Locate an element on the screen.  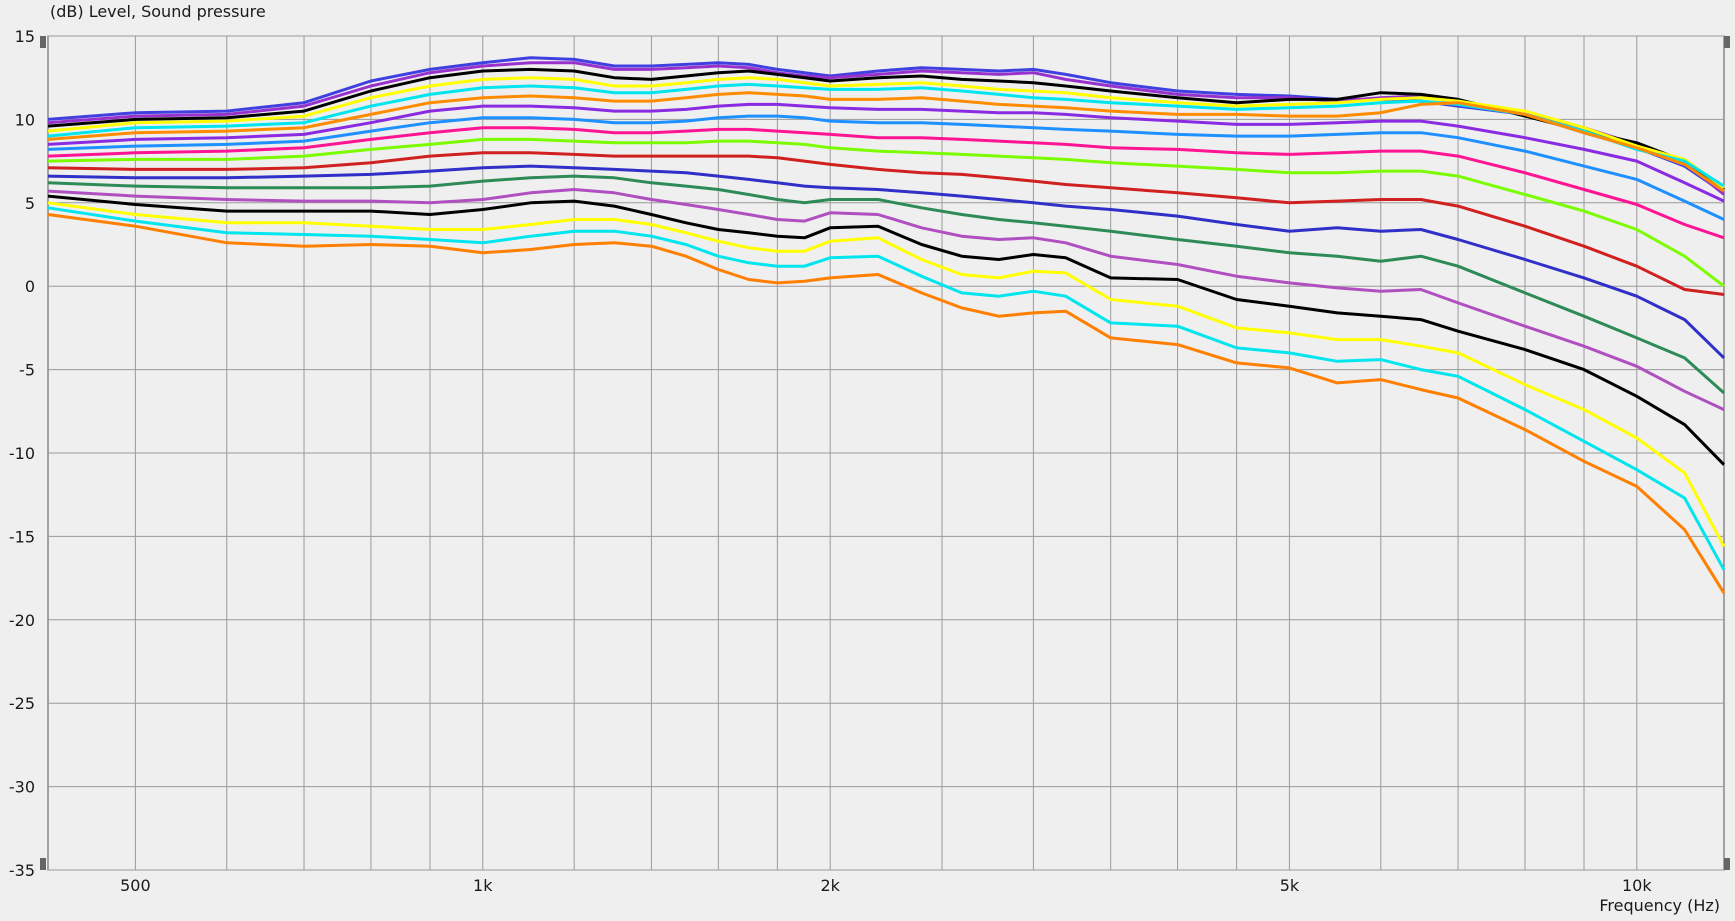
y-axis-top-handle is located at coordinates (43, 42).